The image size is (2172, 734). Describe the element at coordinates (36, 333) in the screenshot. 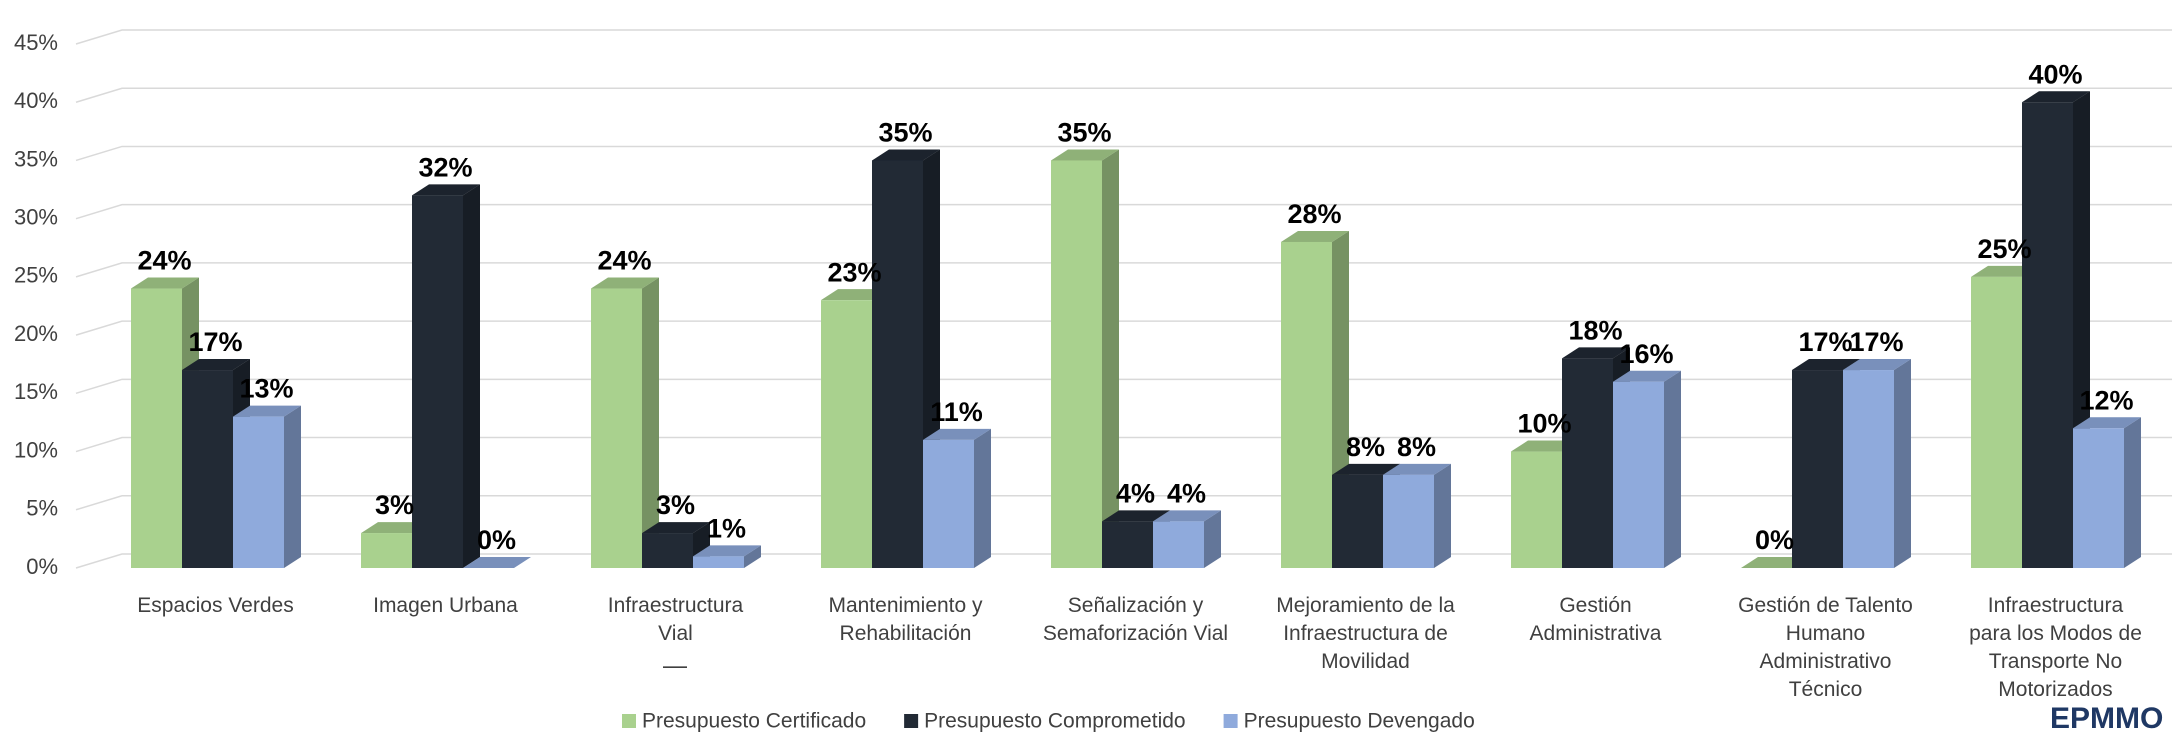

I see `y-tick-label: 20%` at that location.